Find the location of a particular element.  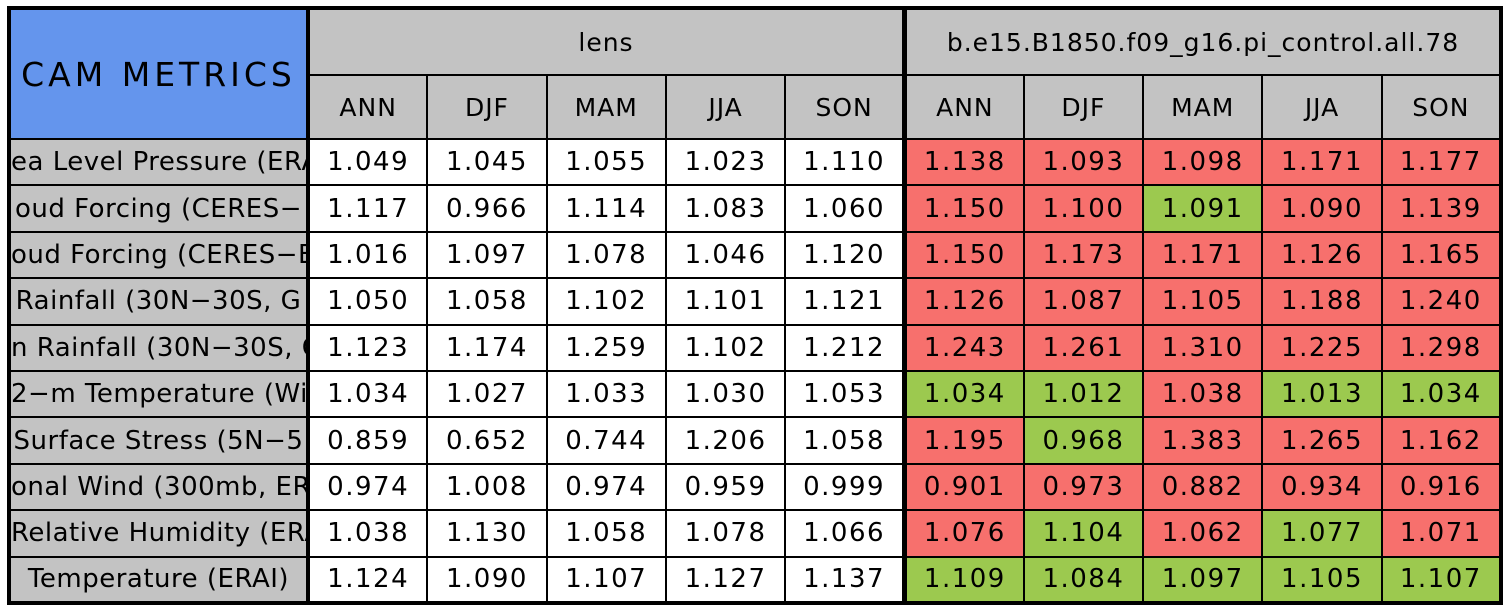

lens-value-cell: 1.174 is located at coordinates (487, 347).